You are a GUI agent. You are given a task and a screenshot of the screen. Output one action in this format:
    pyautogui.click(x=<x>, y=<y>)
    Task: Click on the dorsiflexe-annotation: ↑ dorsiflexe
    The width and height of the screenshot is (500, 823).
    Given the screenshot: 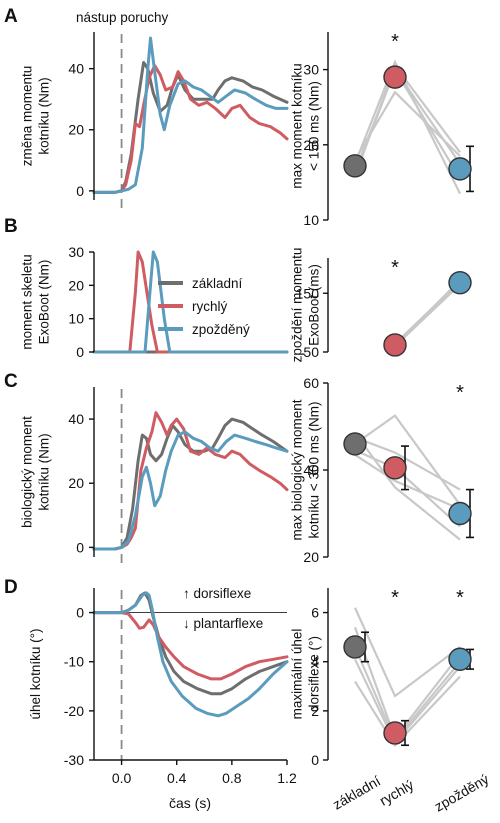 What is the action you would take?
    pyautogui.click(x=217, y=593)
    